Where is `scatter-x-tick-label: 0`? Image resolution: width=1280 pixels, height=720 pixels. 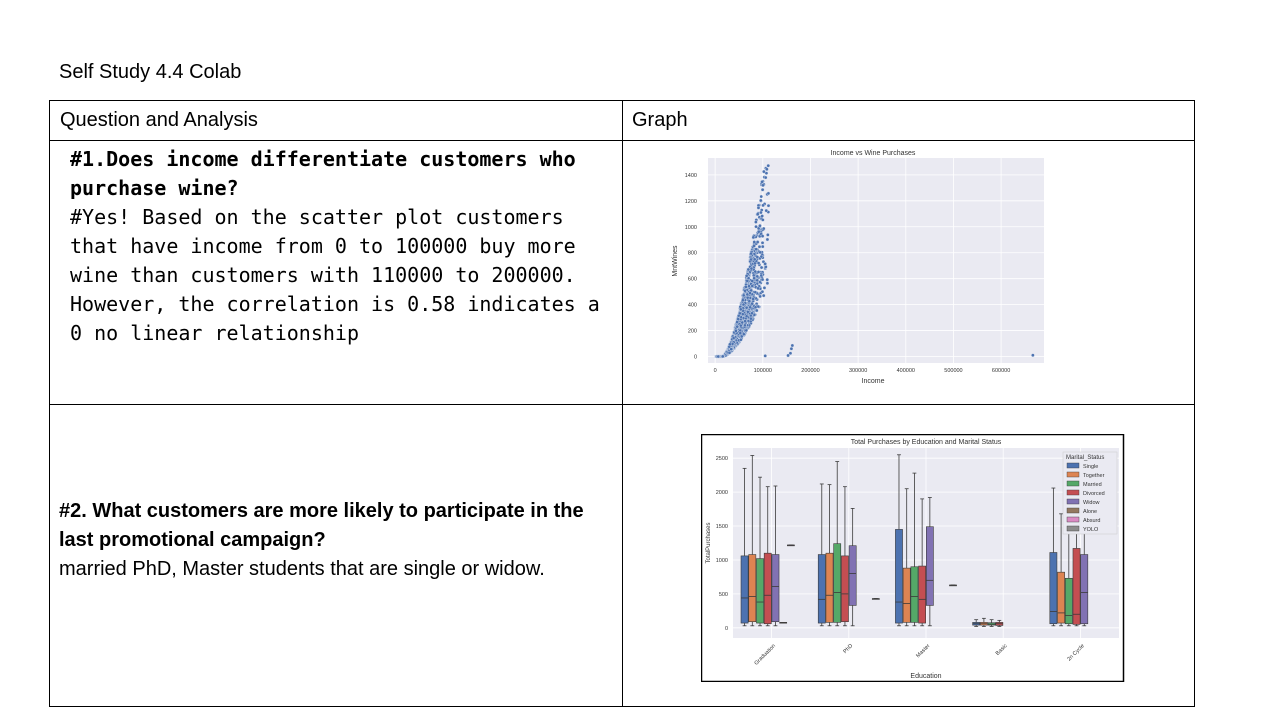 scatter-x-tick-label: 0 is located at coordinates (715, 371).